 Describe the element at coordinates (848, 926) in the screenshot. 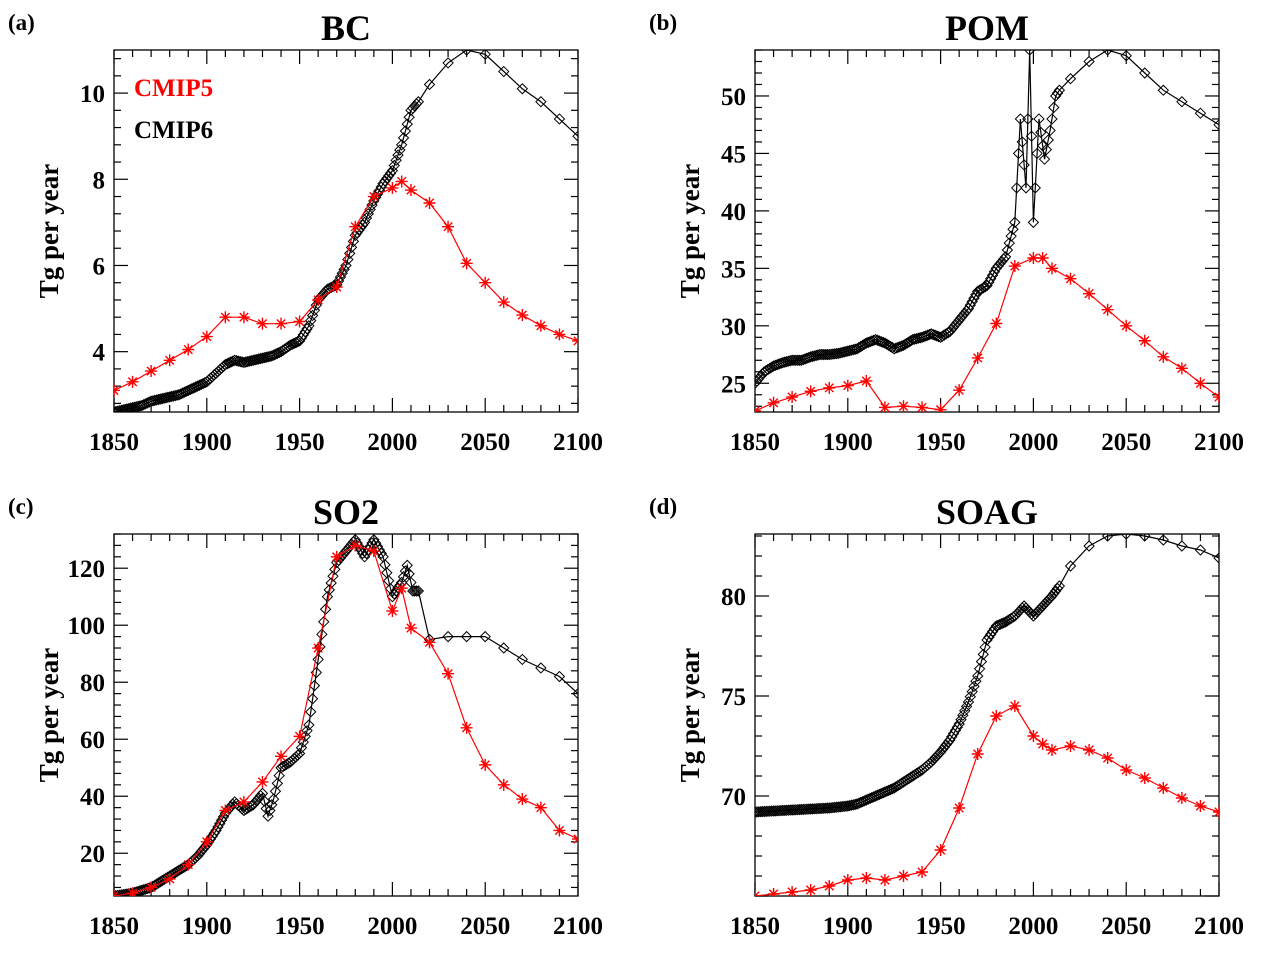

I see `x-tick-label: 1900` at that location.